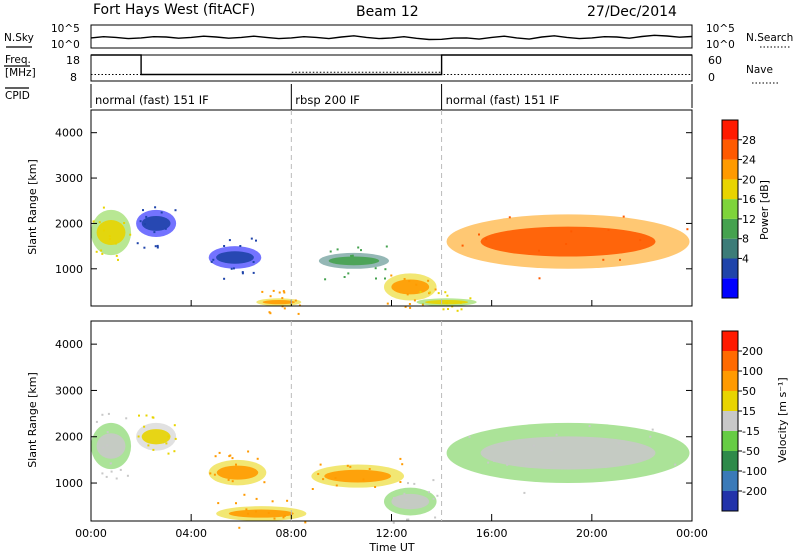  I want to click on x-tick-label: 00:00, so click(692, 533).